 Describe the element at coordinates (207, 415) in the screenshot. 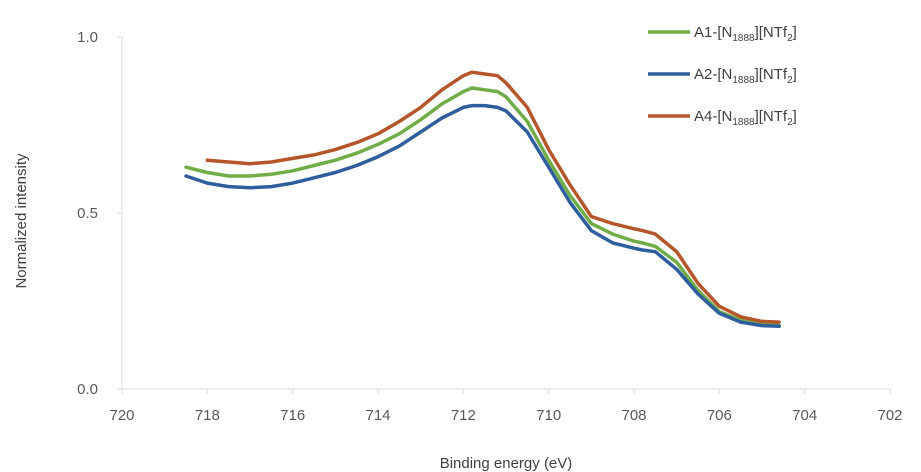

I see `x-tick-label: 718` at that location.